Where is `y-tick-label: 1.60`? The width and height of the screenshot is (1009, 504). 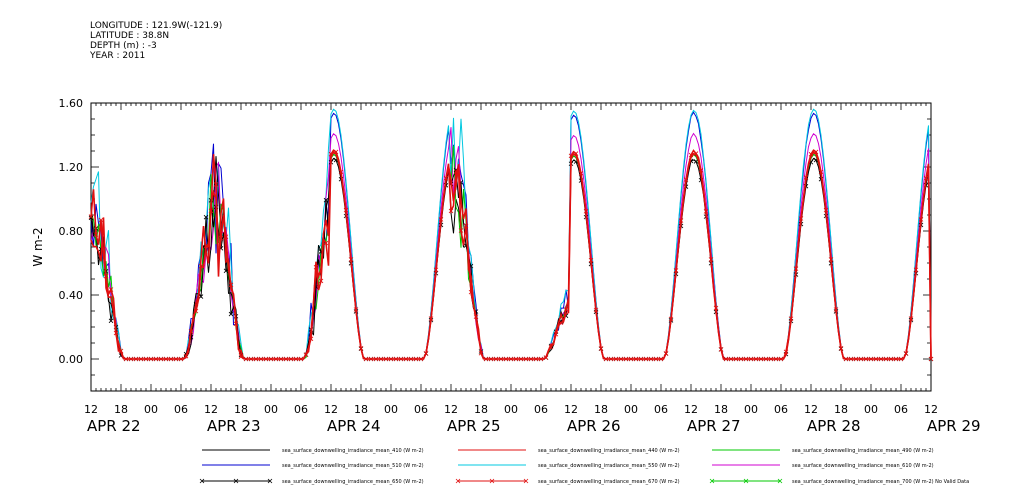 y-tick-label: 1.60 is located at coordinates (71, 103).